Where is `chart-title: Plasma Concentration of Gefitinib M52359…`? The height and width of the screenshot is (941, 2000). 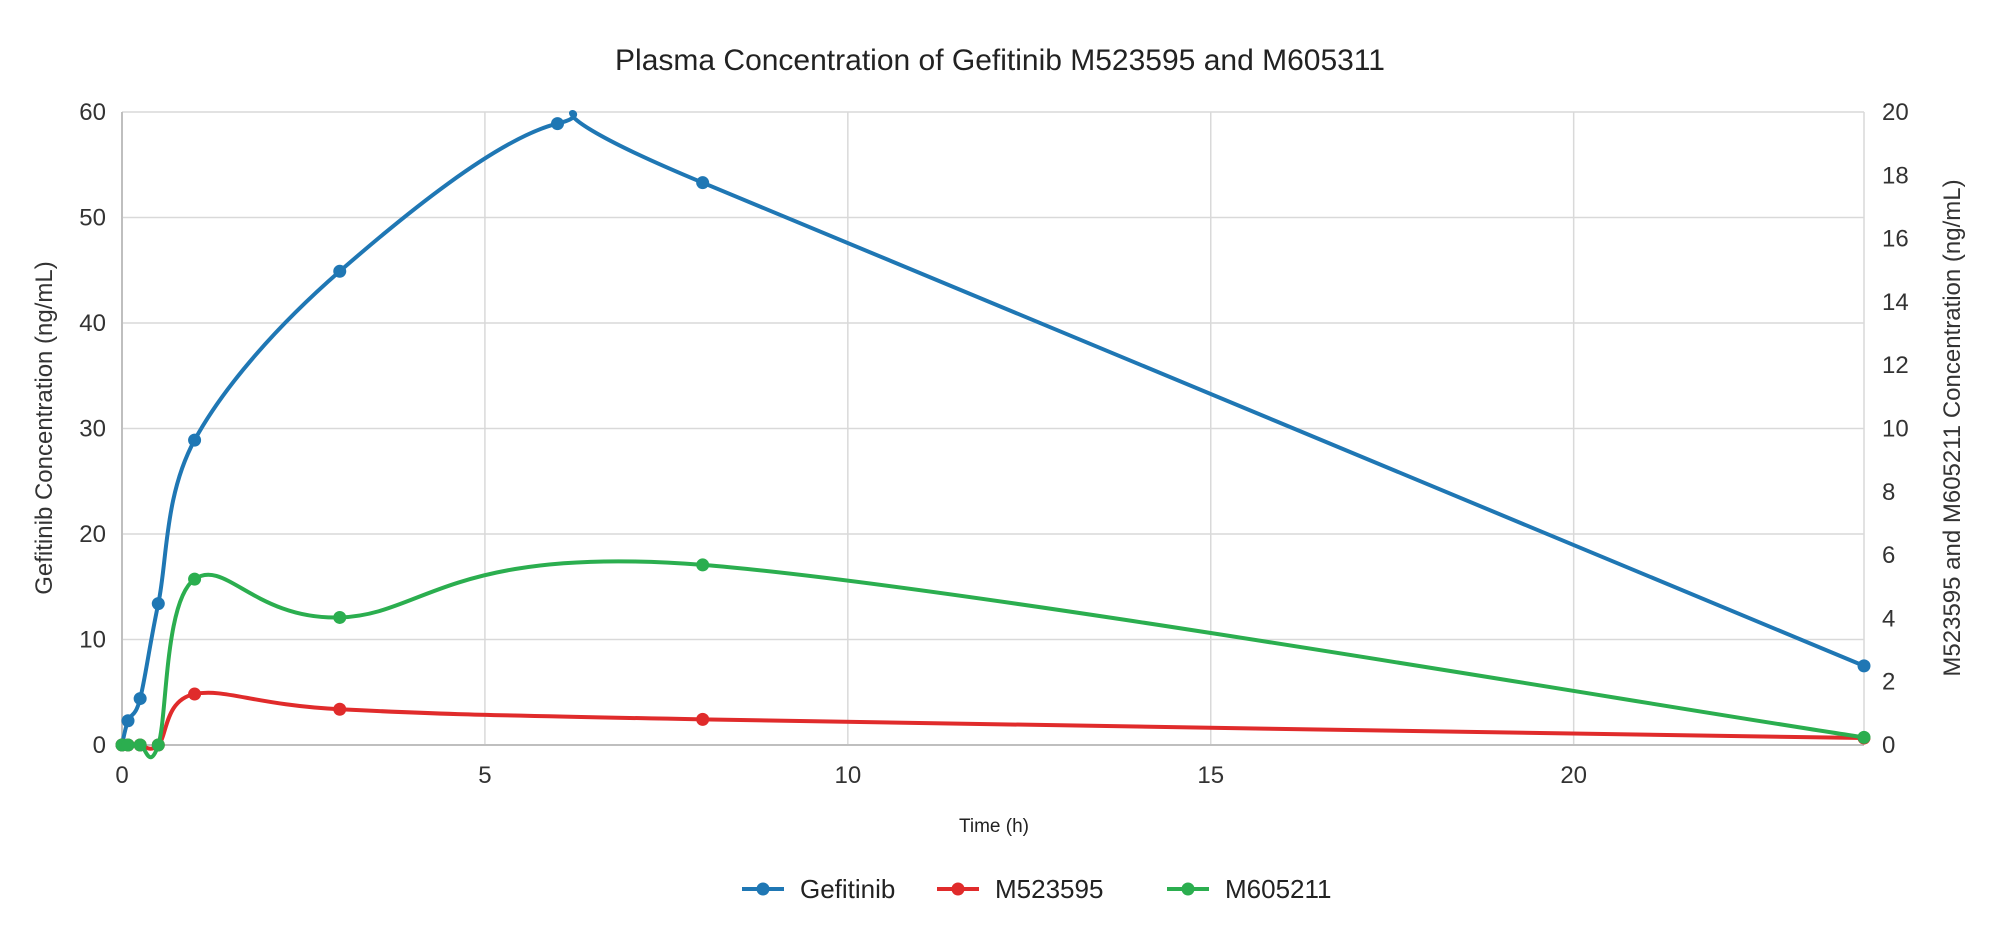
chart-title: Plasma Concentration of Gefitinib M52359… is located at coordinates (1000, 60).